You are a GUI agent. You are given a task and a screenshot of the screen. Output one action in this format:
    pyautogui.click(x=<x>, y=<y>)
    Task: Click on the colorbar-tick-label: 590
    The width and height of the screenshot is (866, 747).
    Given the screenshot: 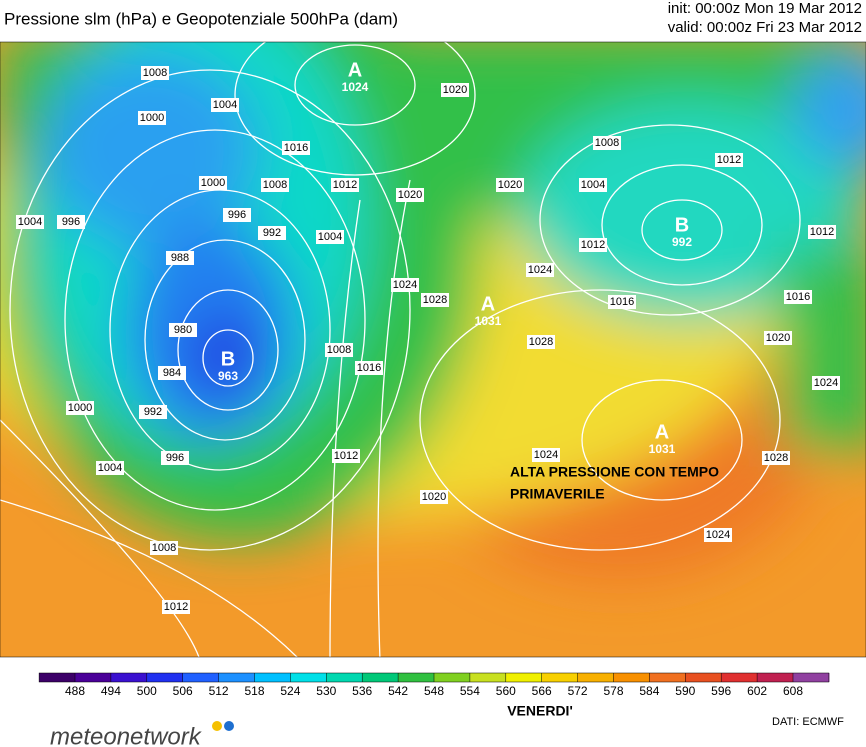 What is the action you would take?
    pyautogui.click(x=685, y=691)
    